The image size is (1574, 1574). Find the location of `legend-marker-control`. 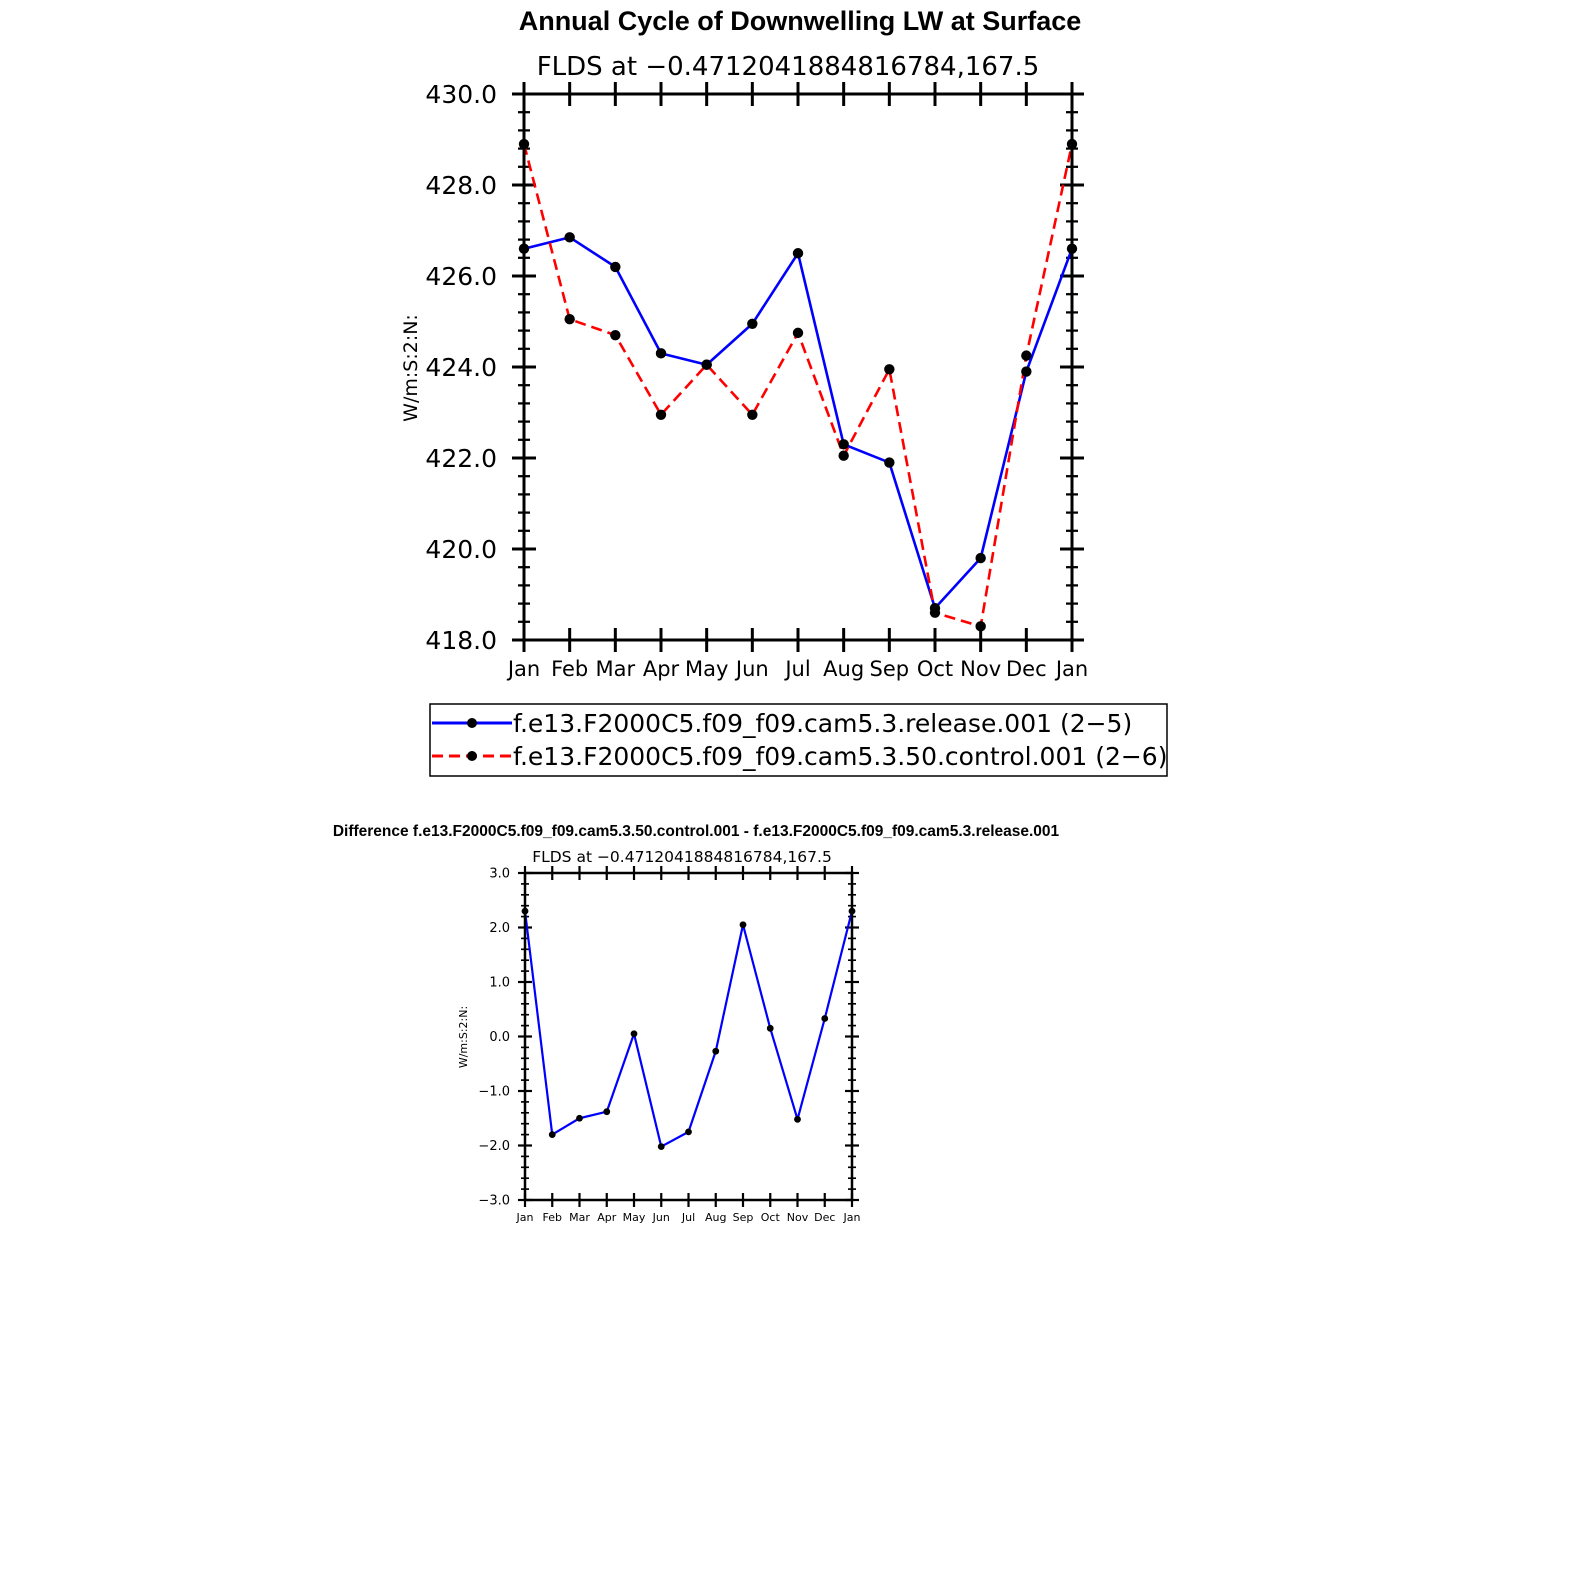

legend-marker-control is located at coordinates (472, 756).